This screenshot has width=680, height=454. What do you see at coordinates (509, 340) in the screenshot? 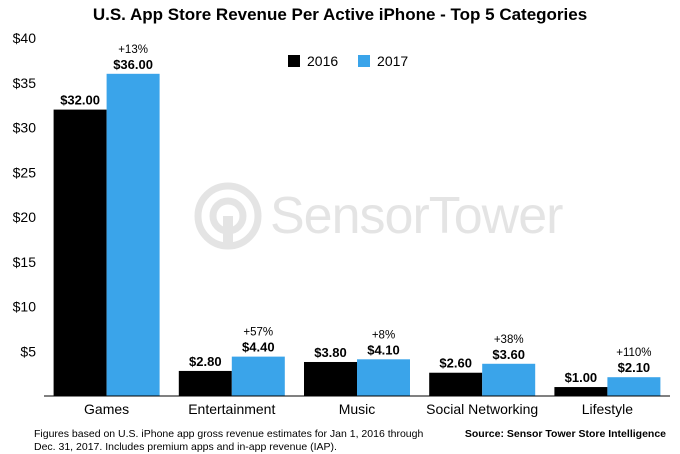
I see `growth-label-3: +38%` at bounding box center [509, 340].